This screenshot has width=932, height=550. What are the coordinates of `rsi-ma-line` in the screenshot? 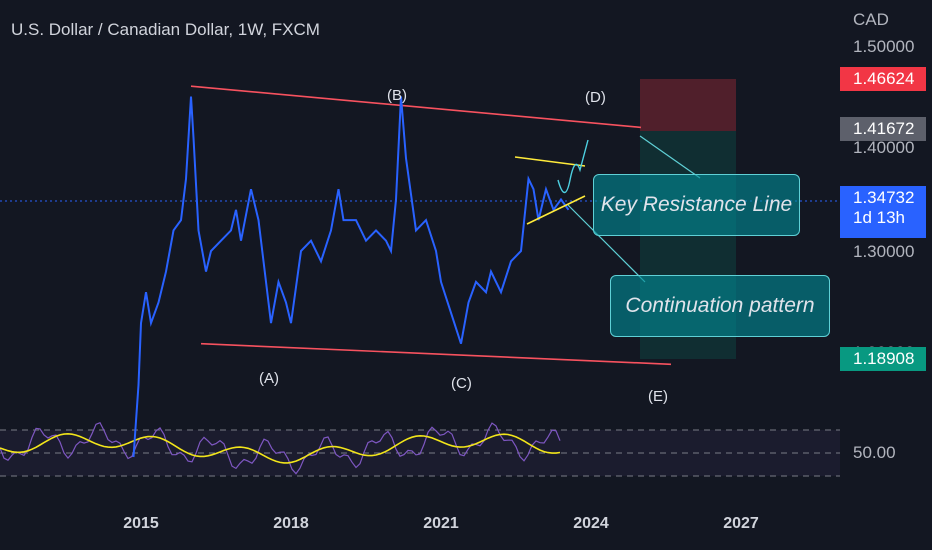 It's located at (280, 448).